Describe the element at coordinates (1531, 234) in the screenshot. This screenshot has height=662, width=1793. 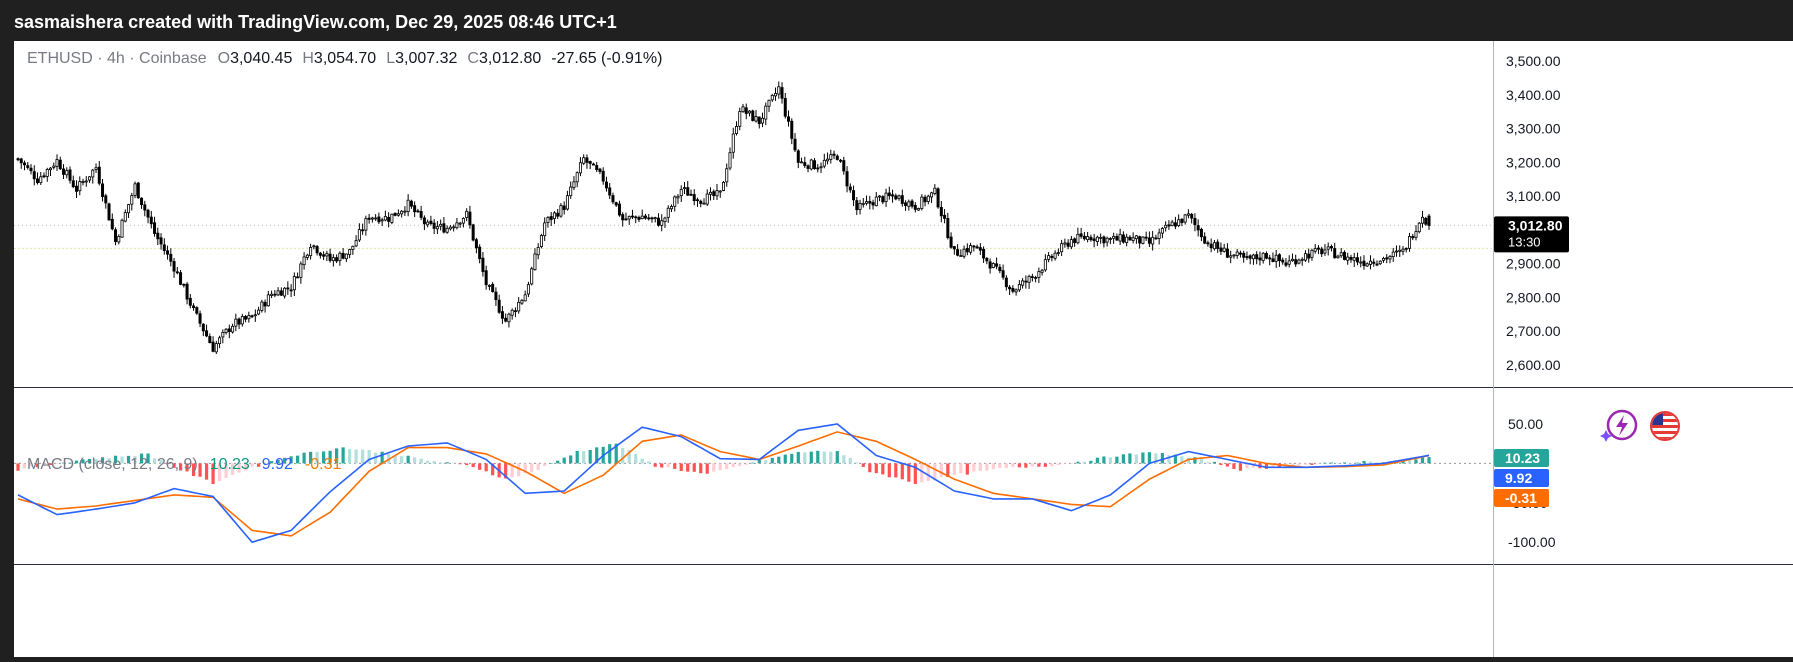
I see `last-price-badge` at that location.